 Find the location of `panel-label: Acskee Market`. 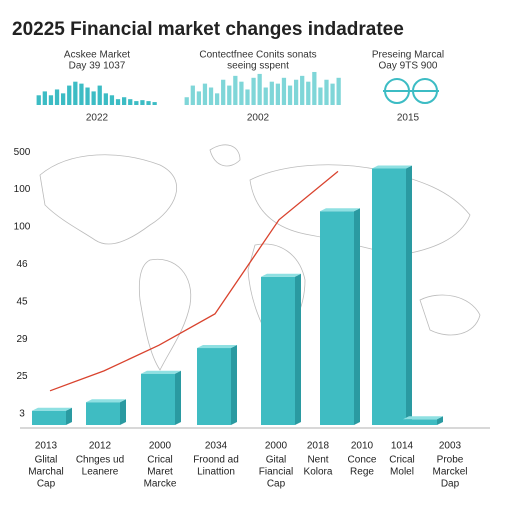

panel-label: Acskee Market is located at coordinates (97, 55).